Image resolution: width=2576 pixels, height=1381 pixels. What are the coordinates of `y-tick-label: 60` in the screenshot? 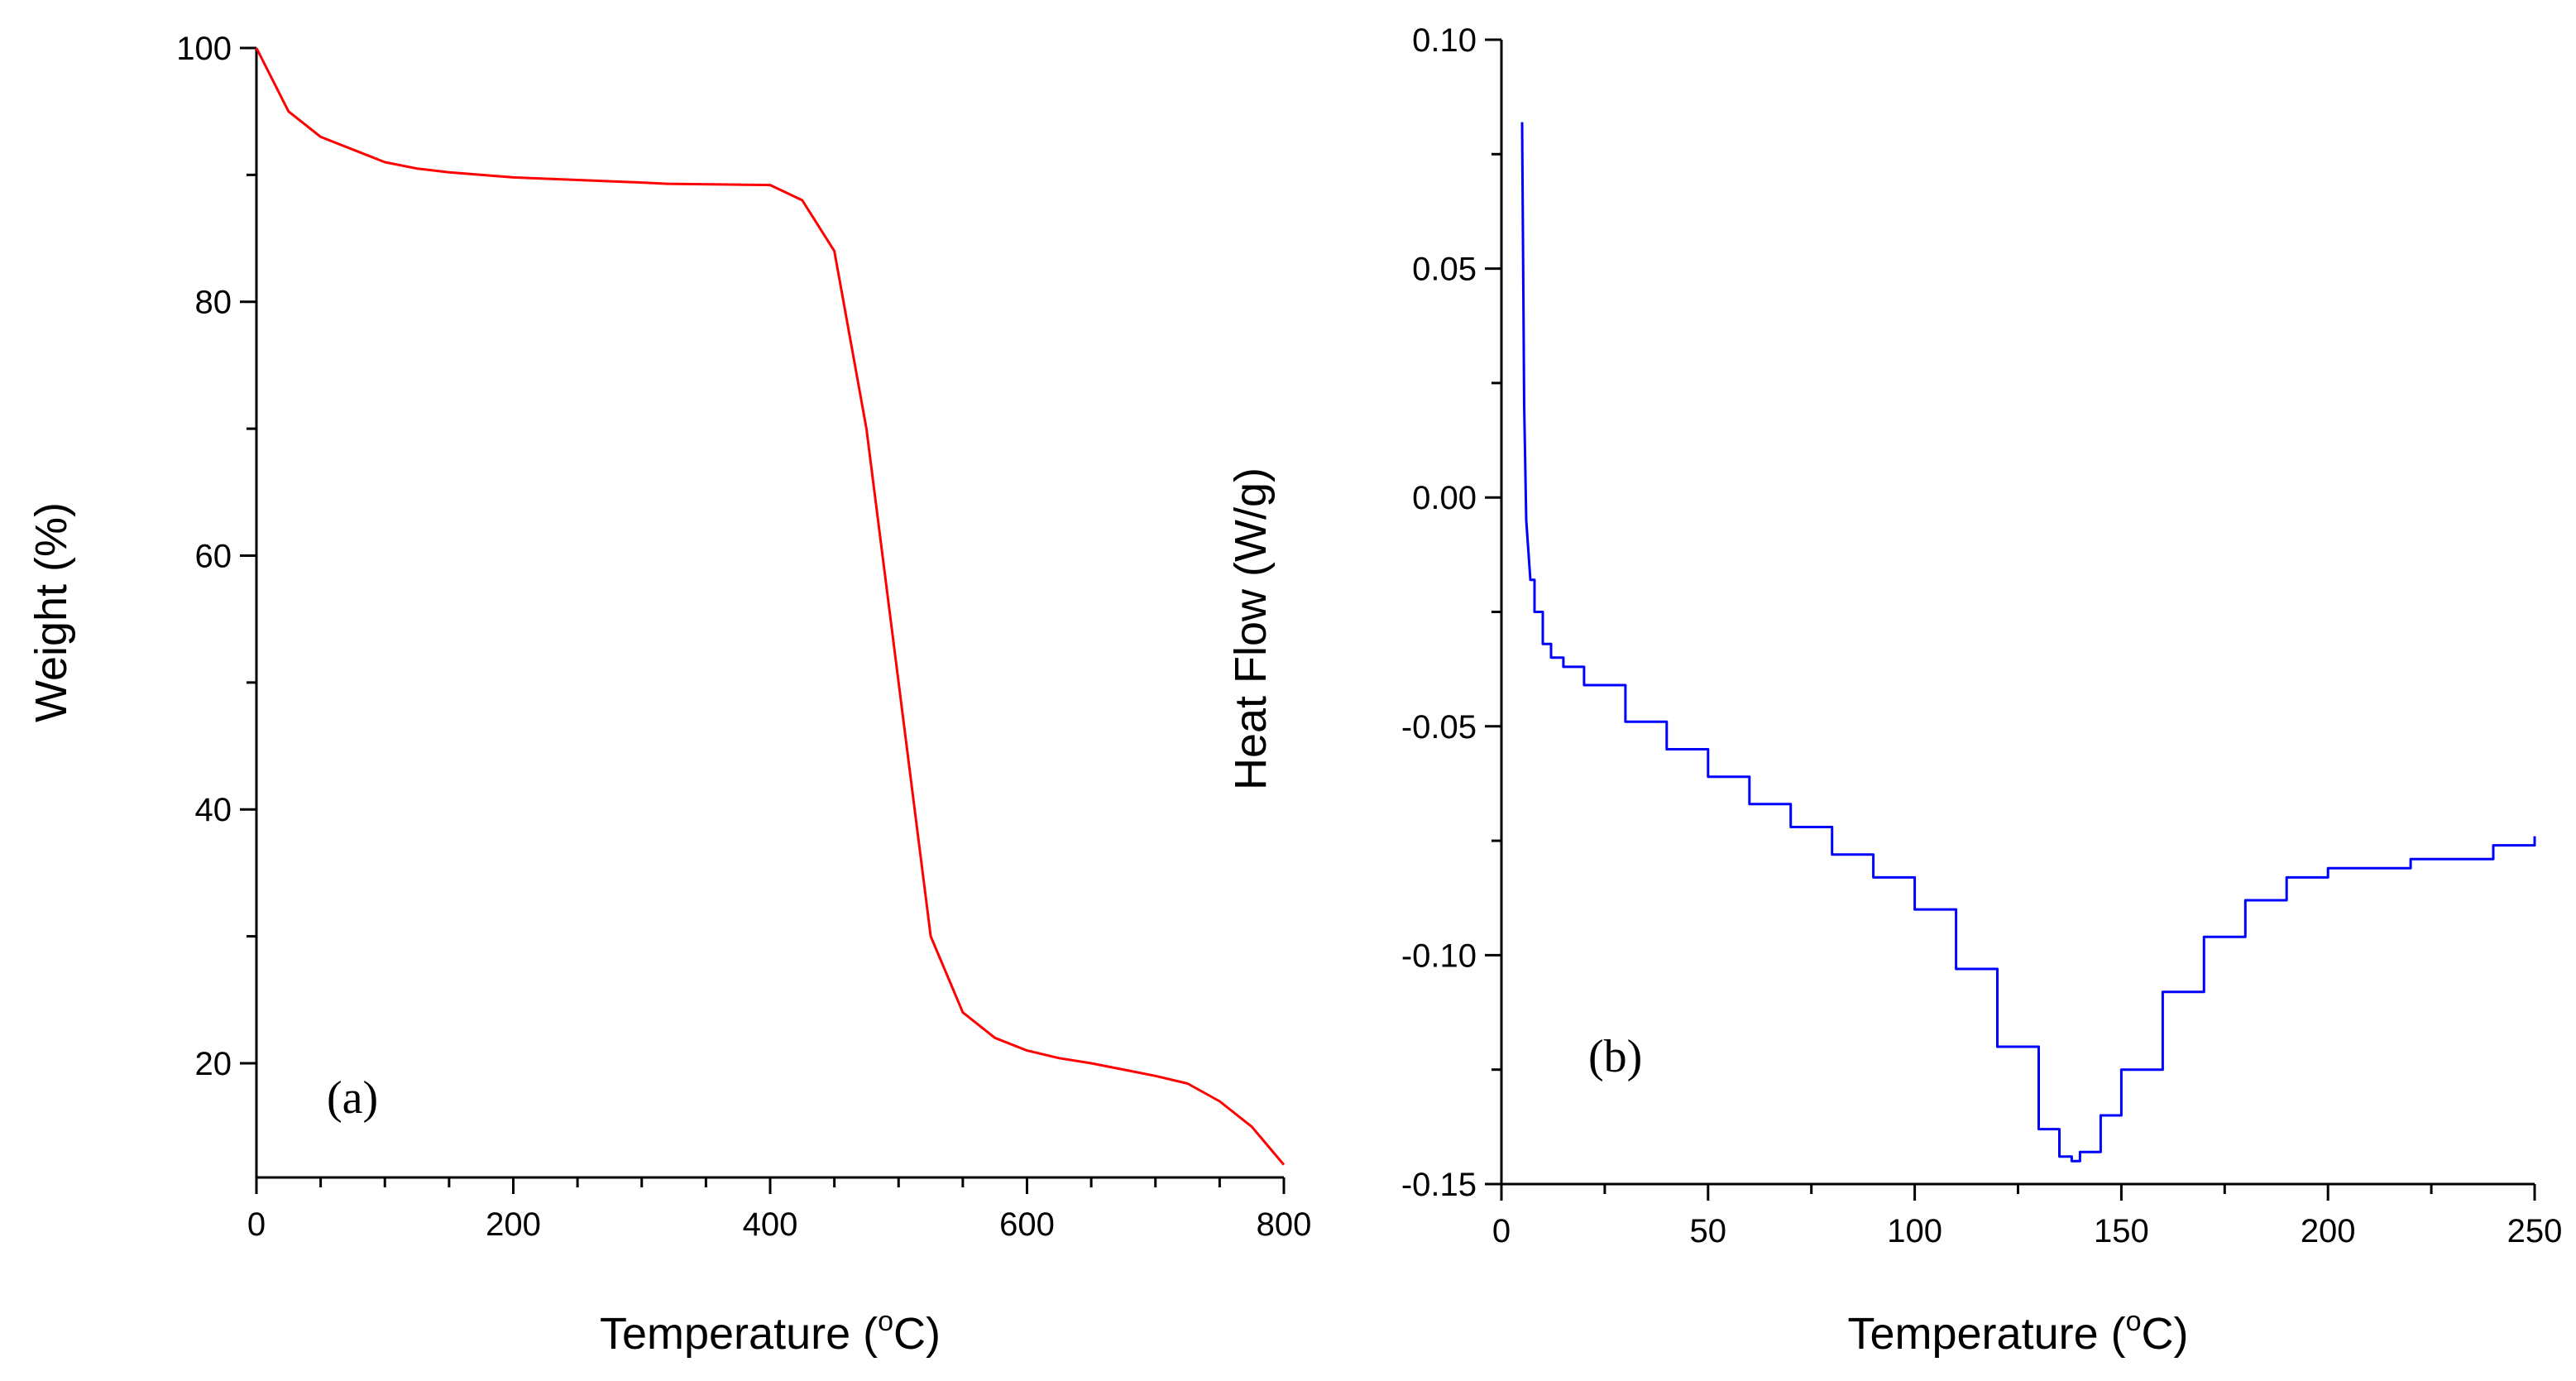 It's located at (214, 556).